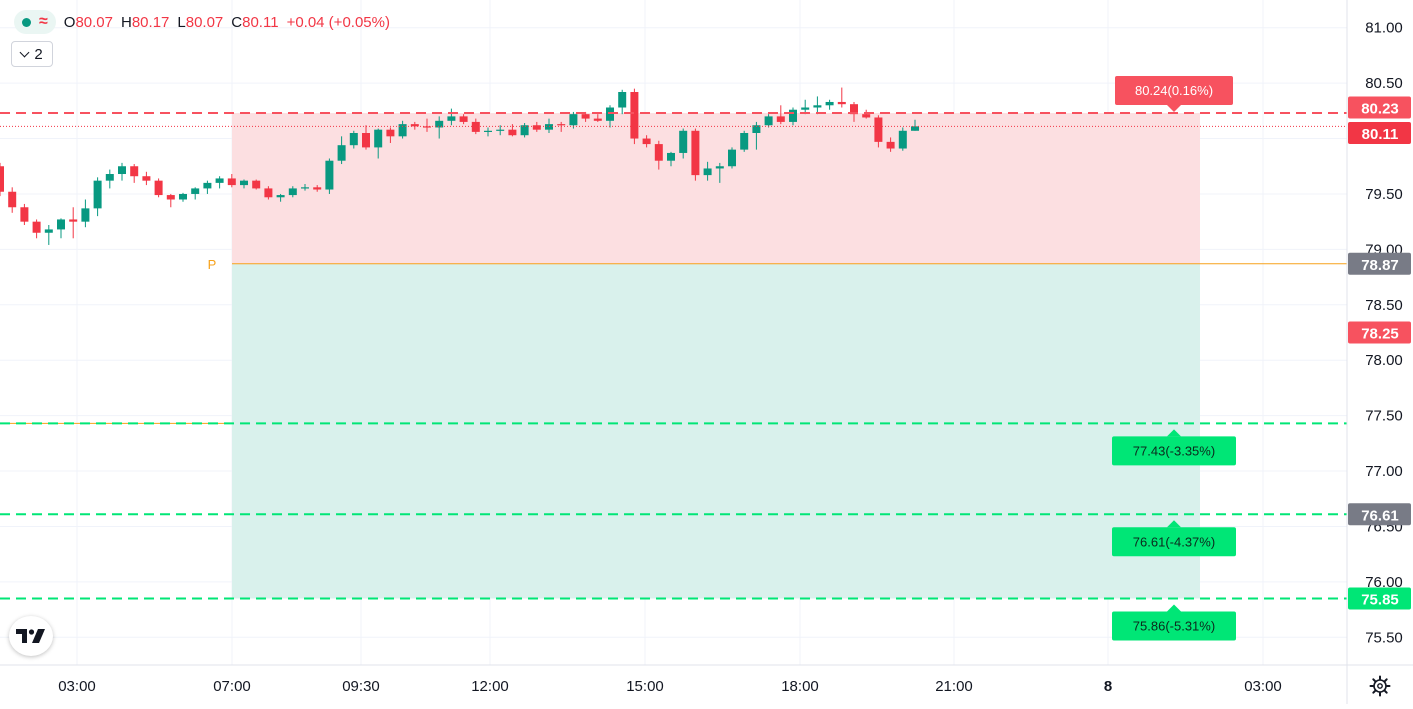 This screenshot has height=709, width=1413. I want to click on price-tick-label: 80.50, so click(1384, 83).